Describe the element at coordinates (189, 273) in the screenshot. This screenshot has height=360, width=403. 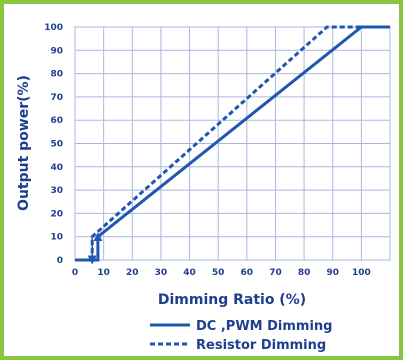
I see `x-tick-label-40: 40` at that location.